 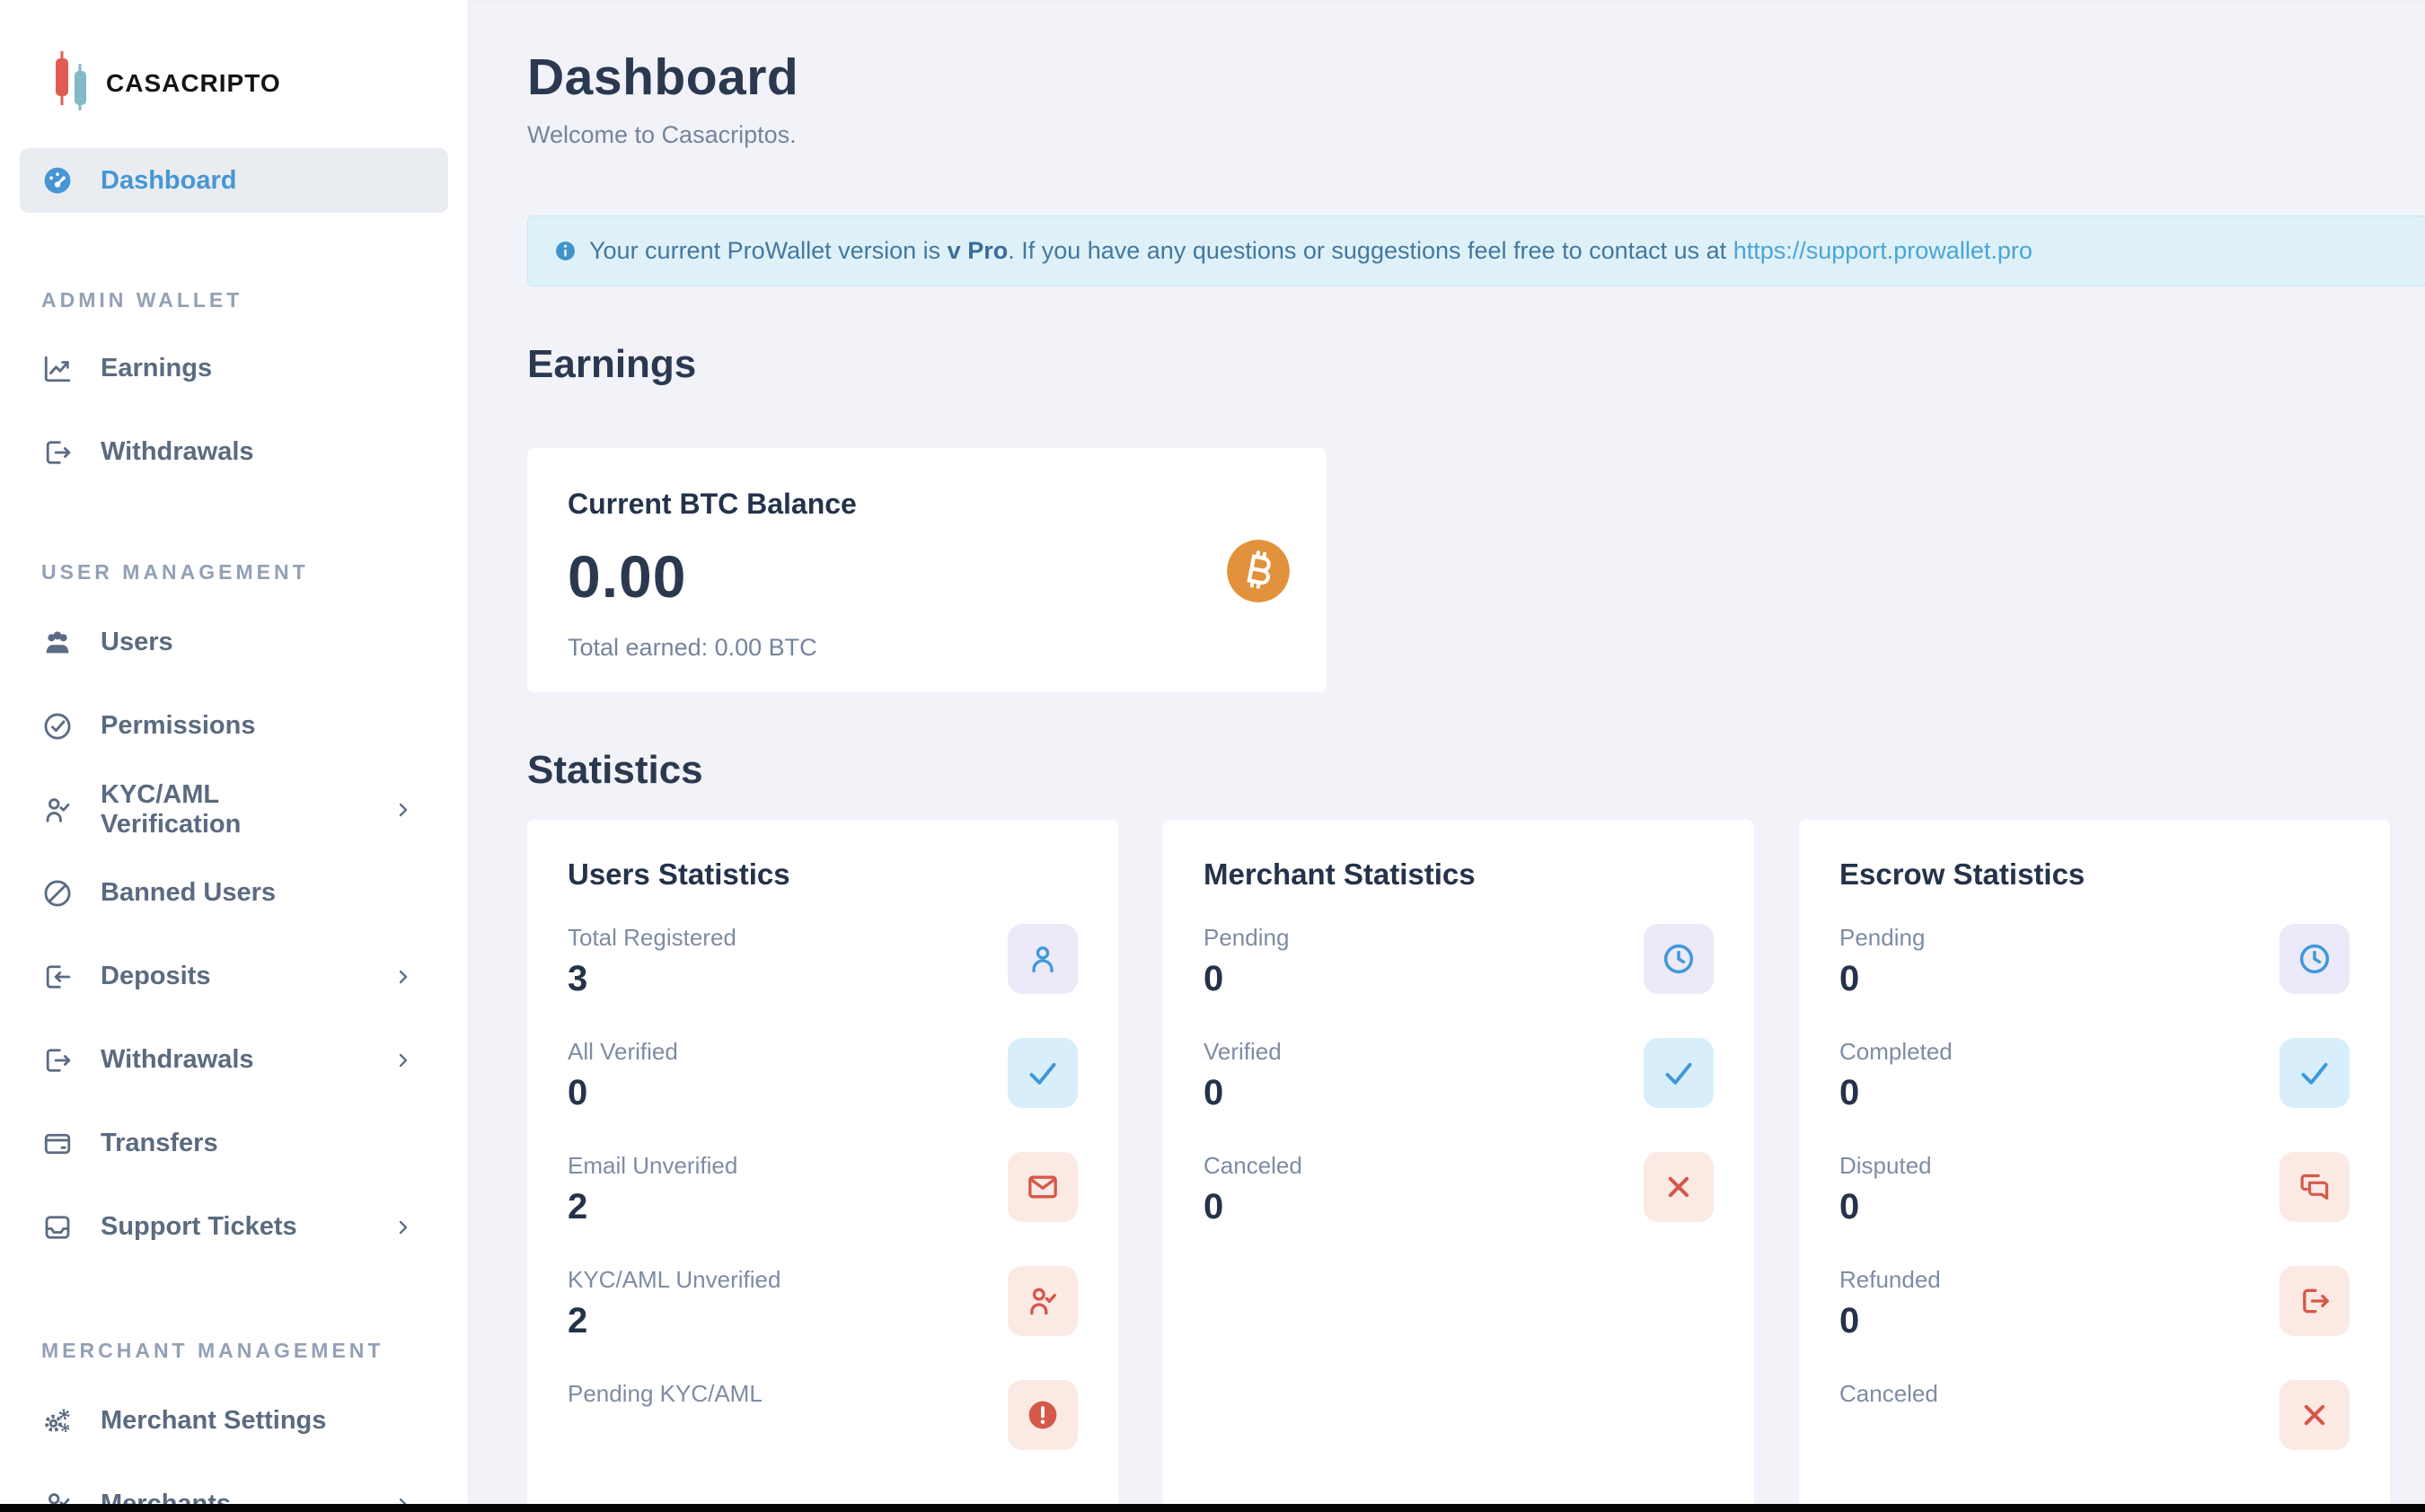 What do you see at coordinates (1885, 1165) in the screenshot?
I see `stat-label: Disputed` at bounding box center [1885, 1165].